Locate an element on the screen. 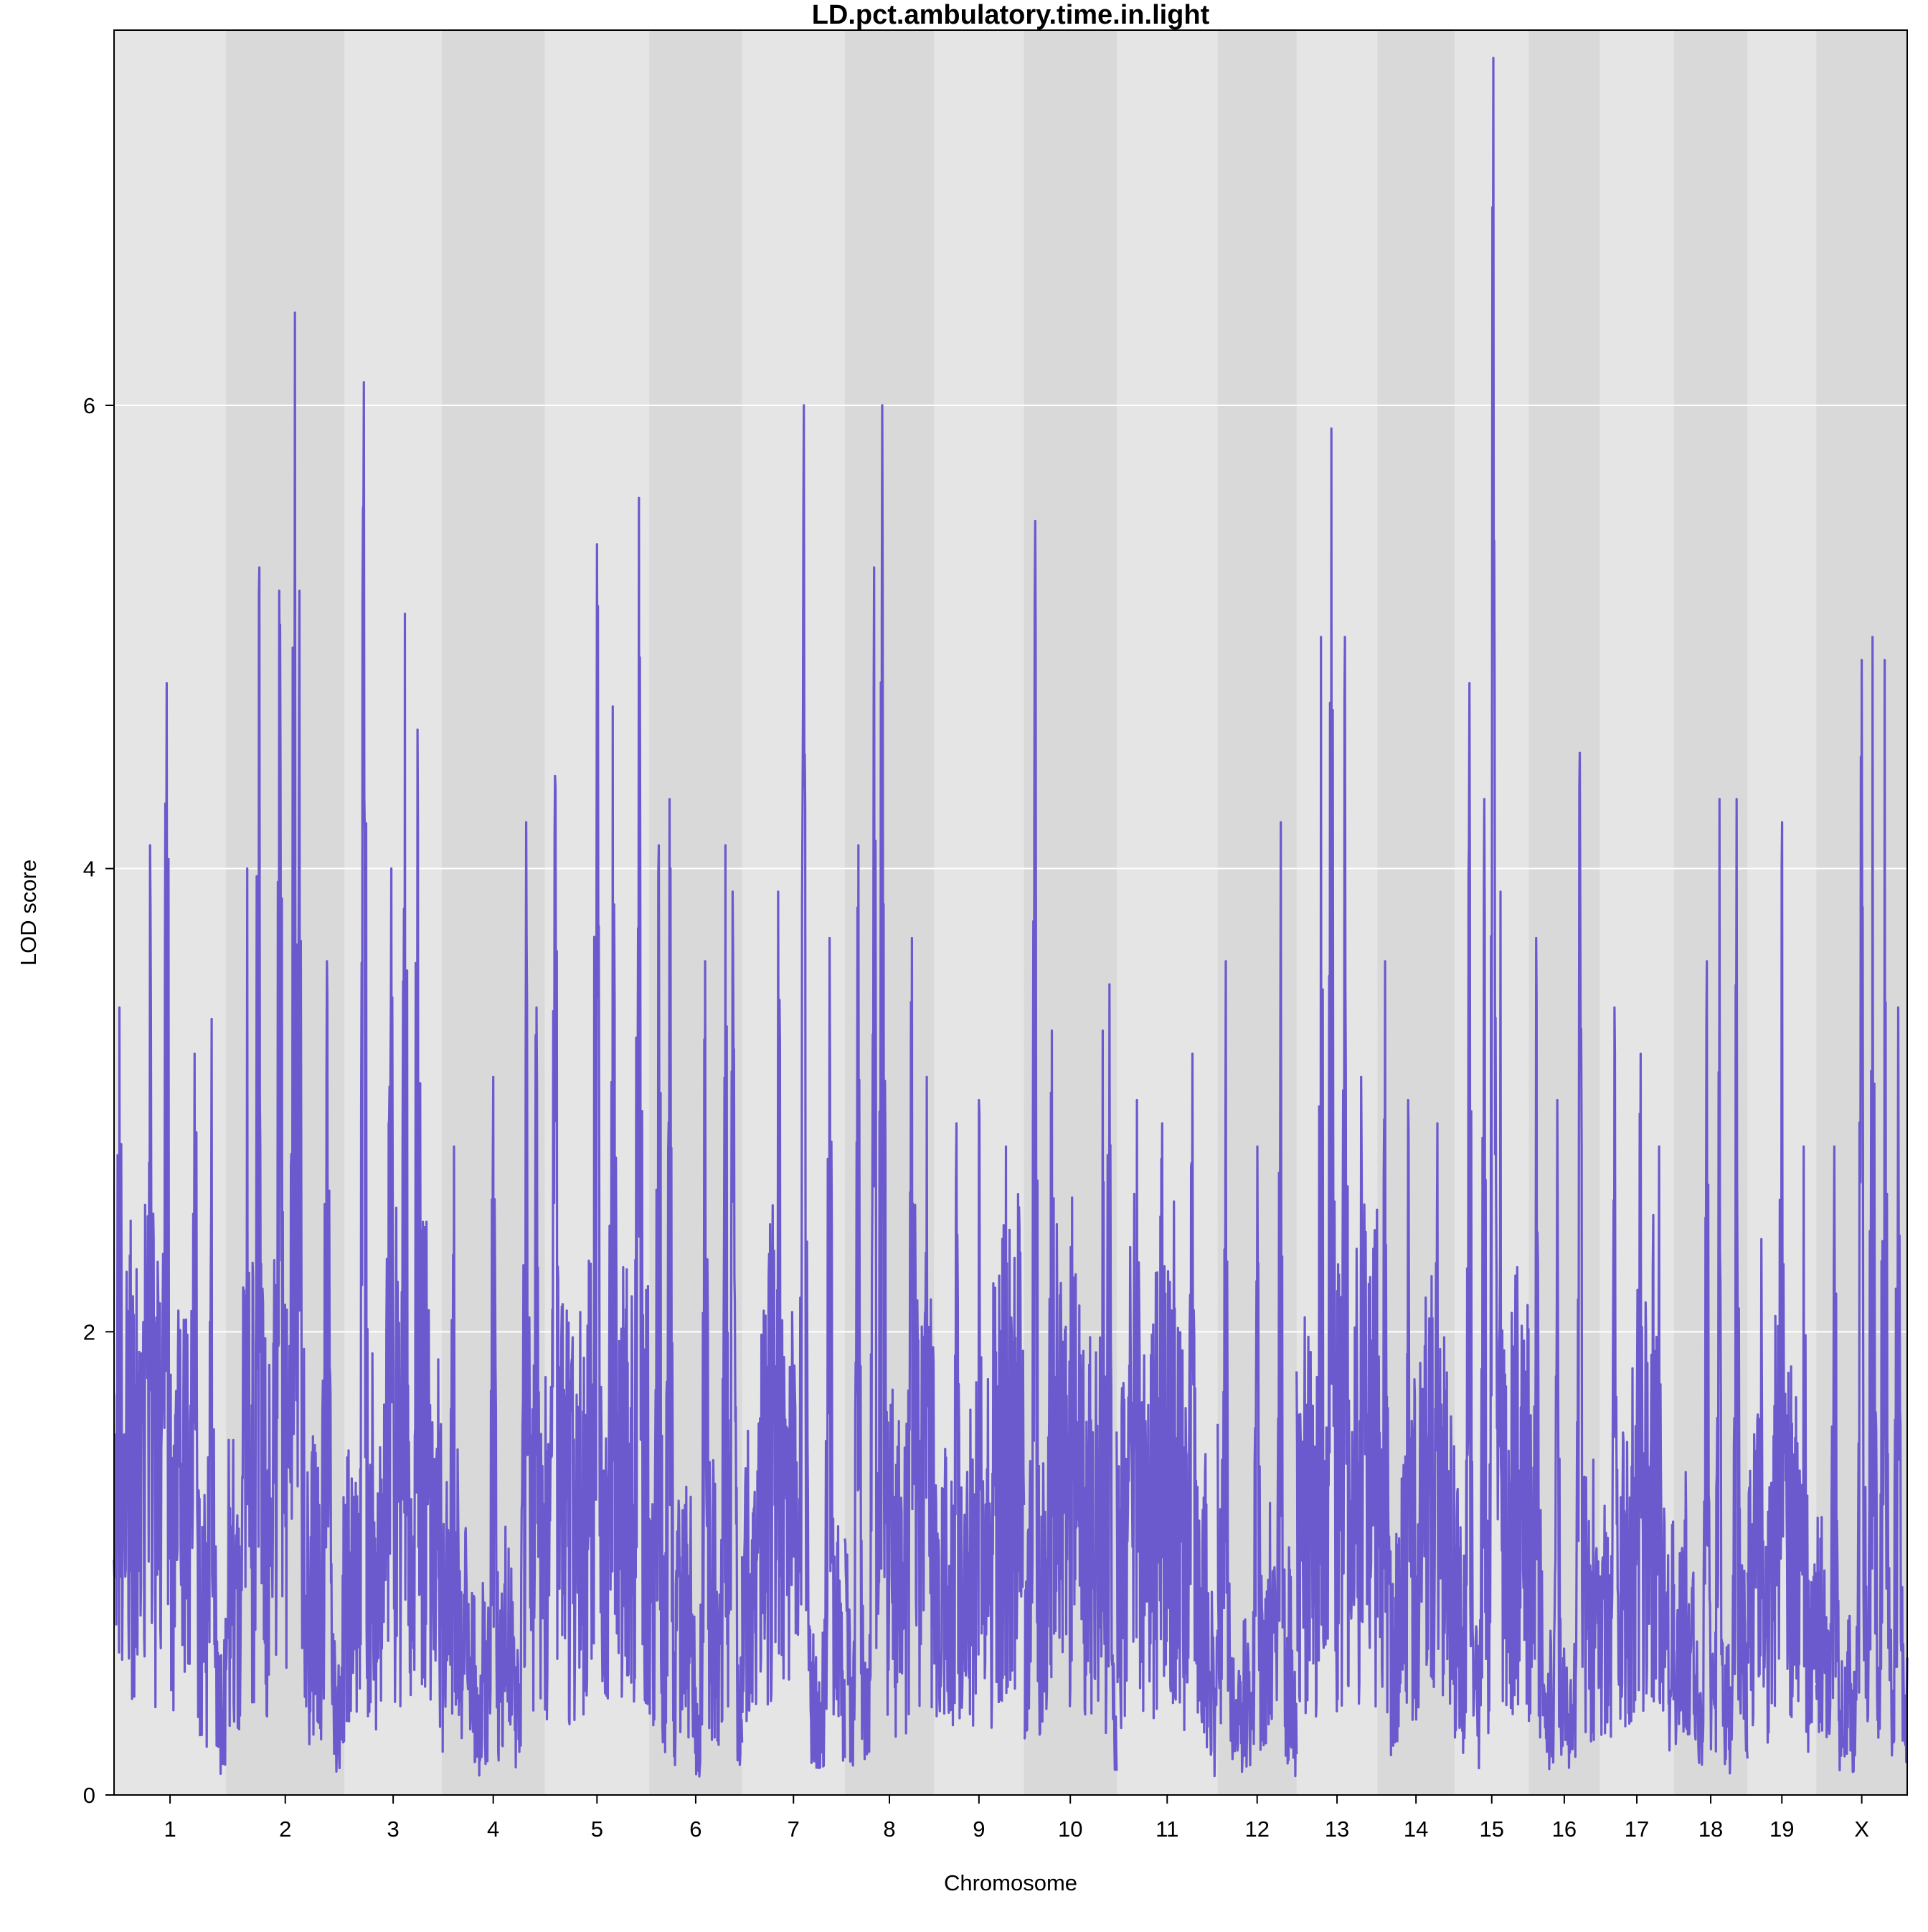  x-tick-label-12: 12 is located at coordinates (1256, 1829).